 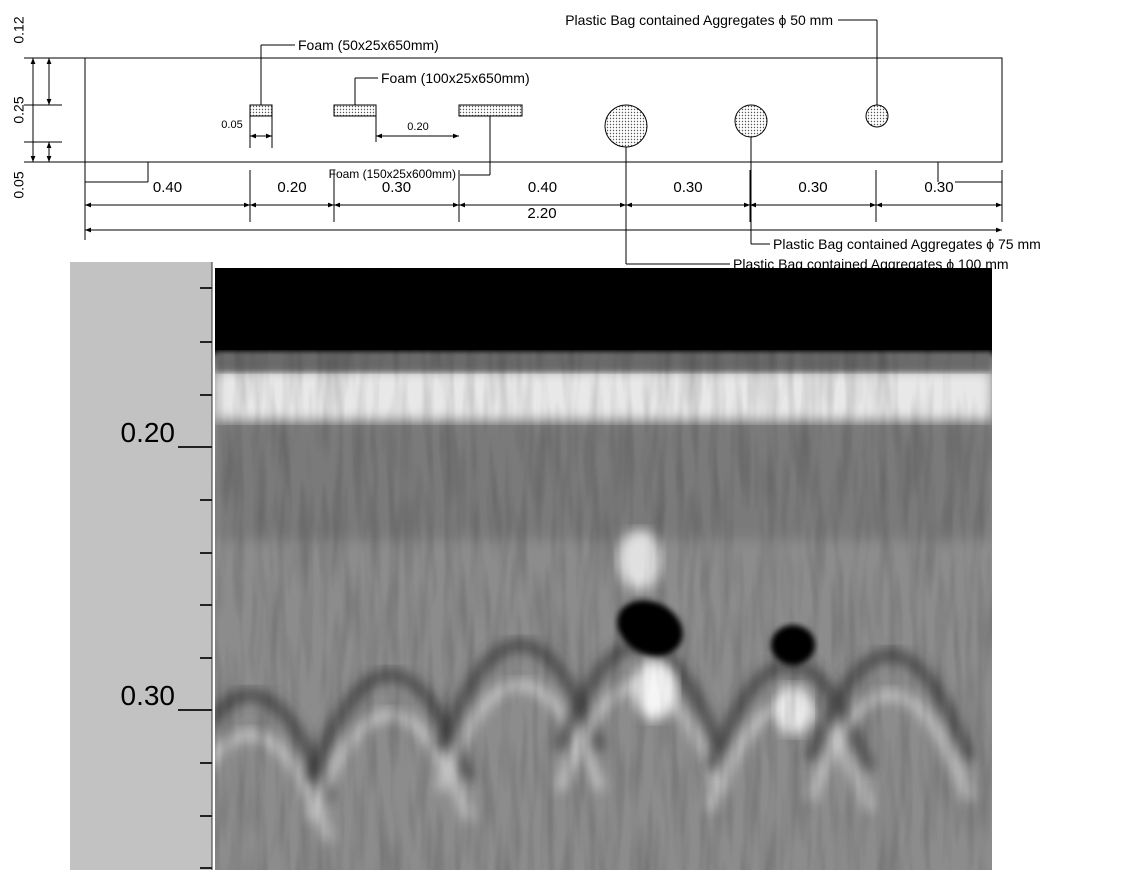 I want to click on dimension-label: 0.12, so click(x=19, y=29).